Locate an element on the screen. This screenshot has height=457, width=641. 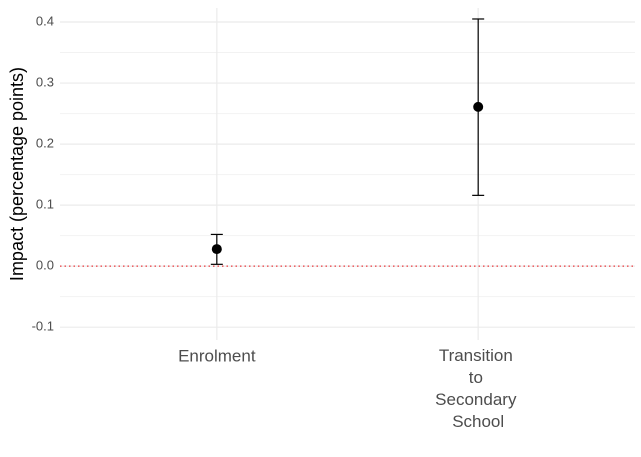
y-tick-label: 0.0 is located at coordinates (45, 265).